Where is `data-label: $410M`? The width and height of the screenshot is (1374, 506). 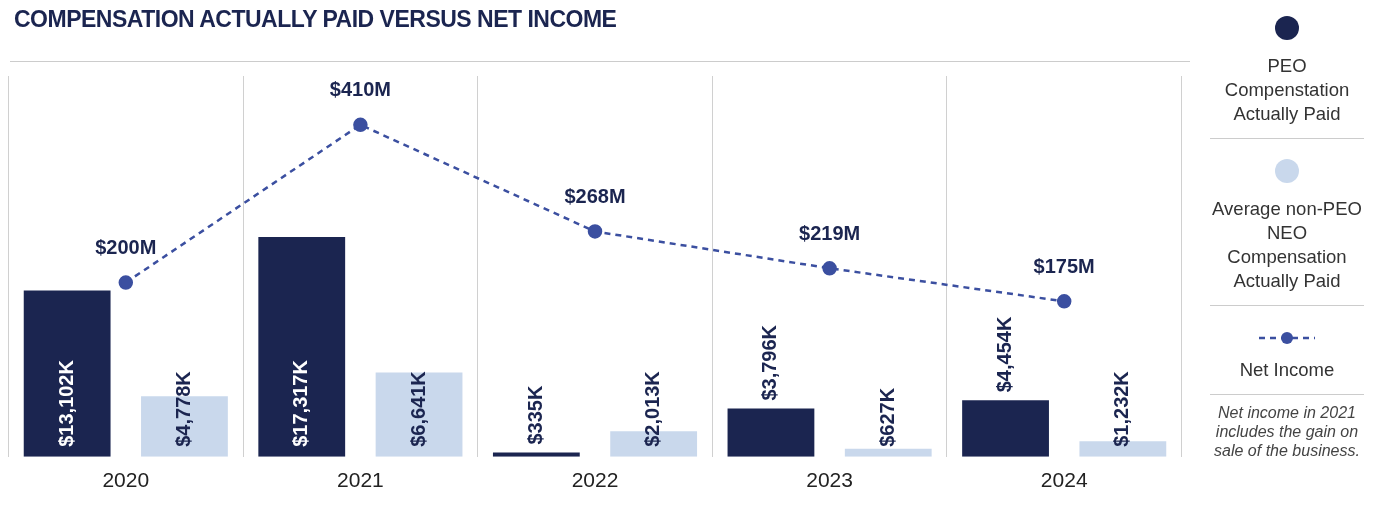 data-label: $410M is located at coordinates (360, 89).